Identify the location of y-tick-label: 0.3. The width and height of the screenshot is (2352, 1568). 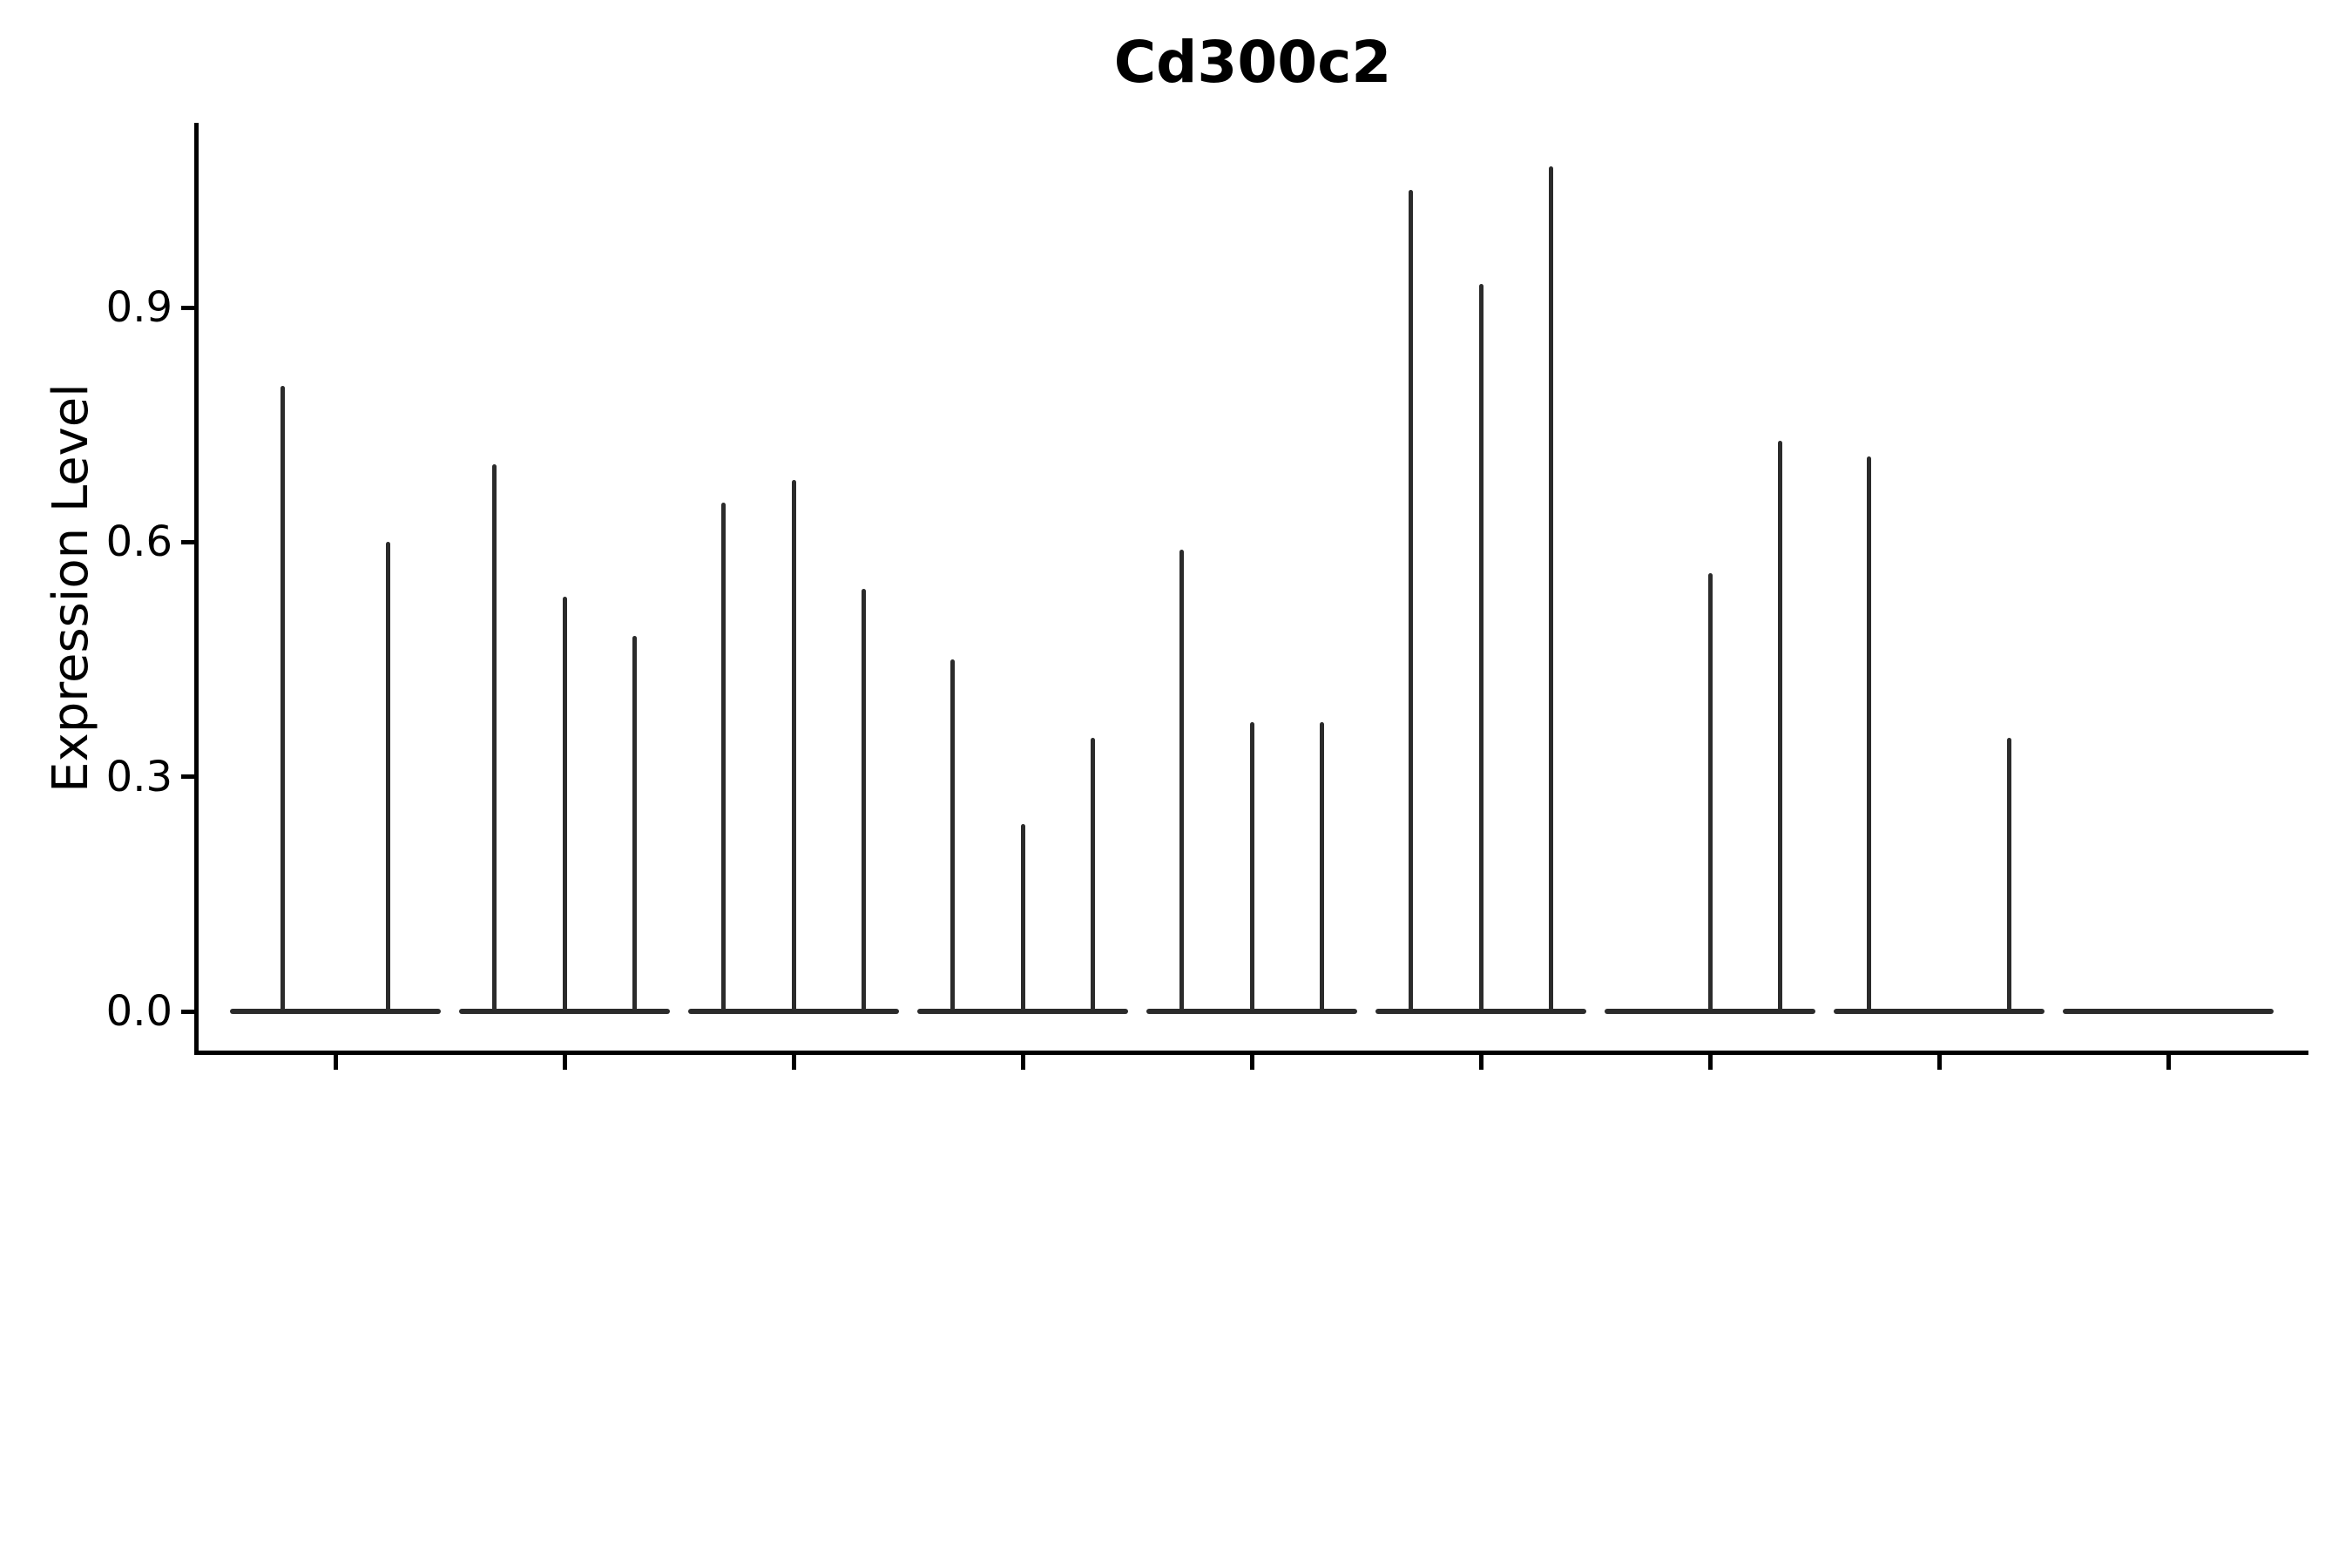
(138, 776).